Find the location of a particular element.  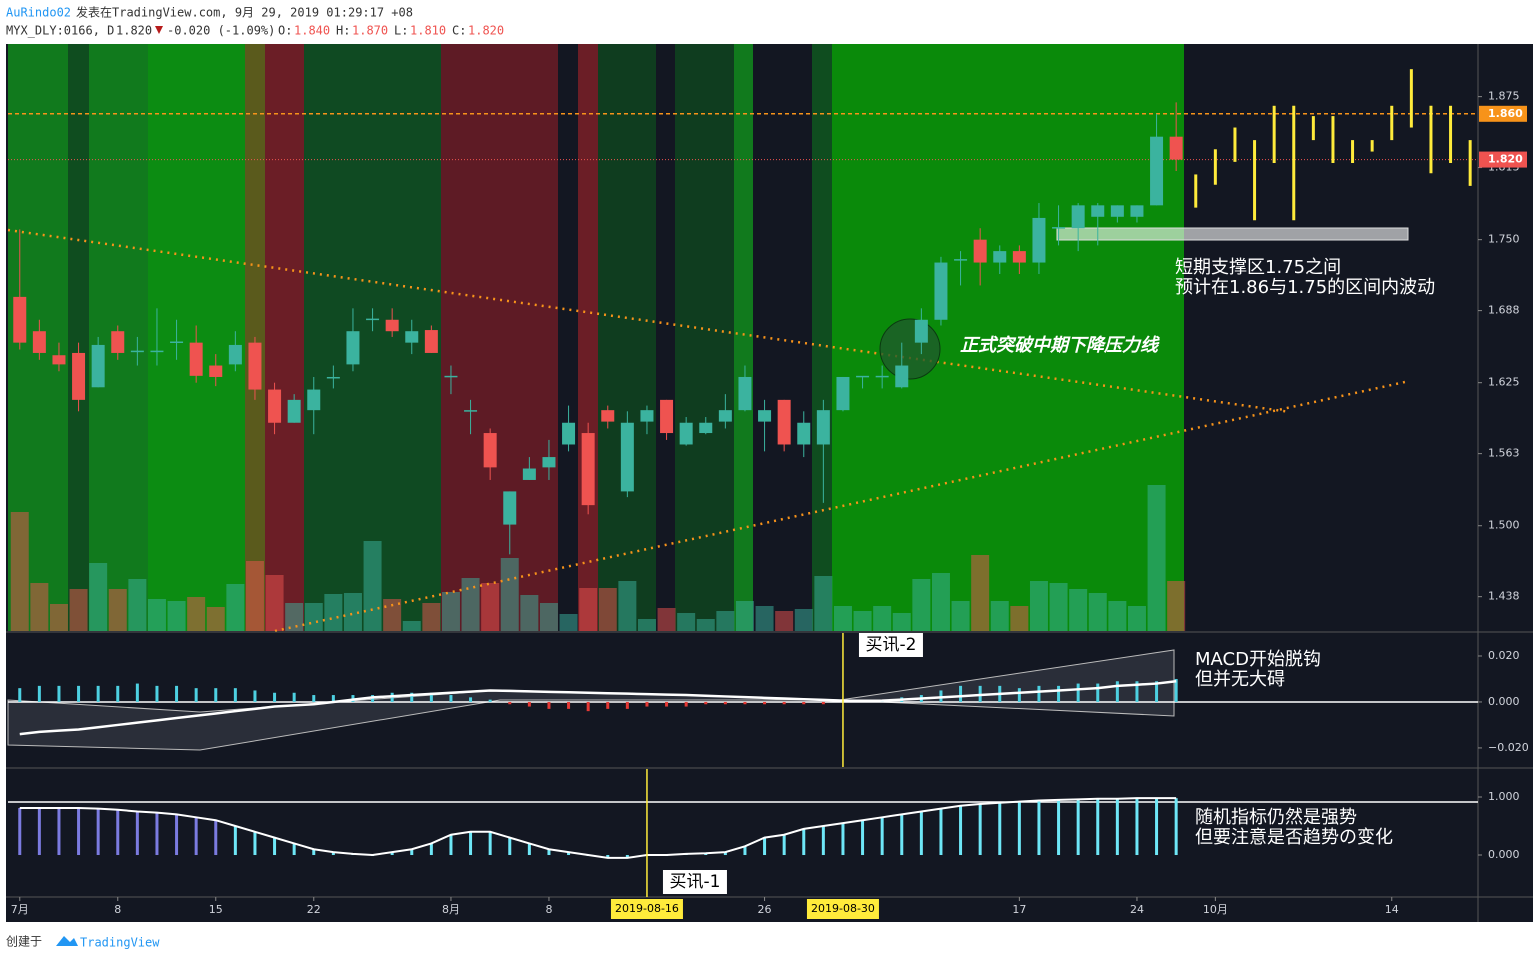

stoch-note: 但要注意是否趋势の变化 is located at coordinates (1294, 837).